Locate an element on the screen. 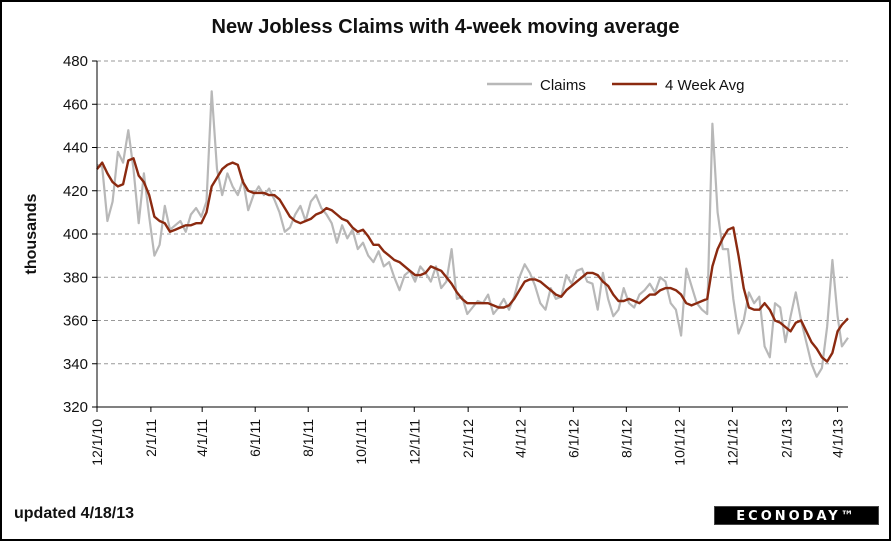 The image size is (891, 541). x-tick-label-13: 2/1/13 is located at coordinates (786, 438).